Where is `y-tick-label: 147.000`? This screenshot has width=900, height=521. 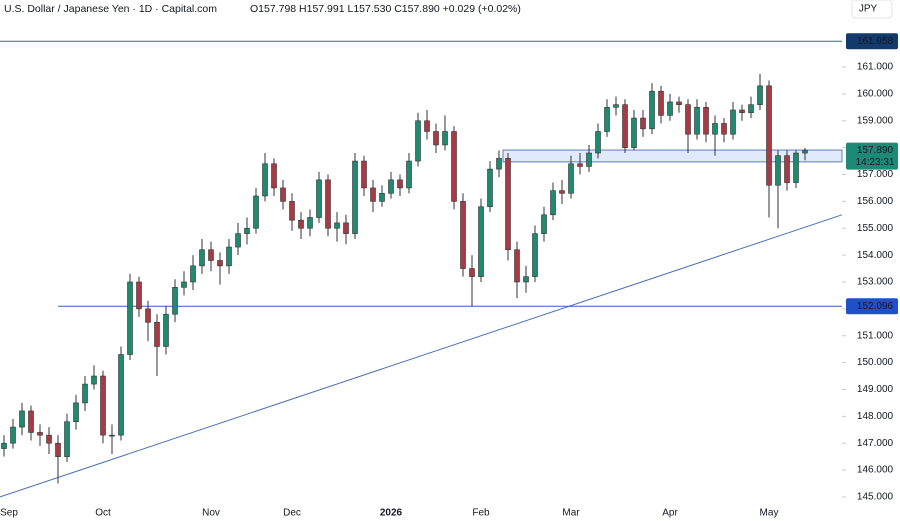 y-tick-label: 147.000 is located at coordinates (875, 443).